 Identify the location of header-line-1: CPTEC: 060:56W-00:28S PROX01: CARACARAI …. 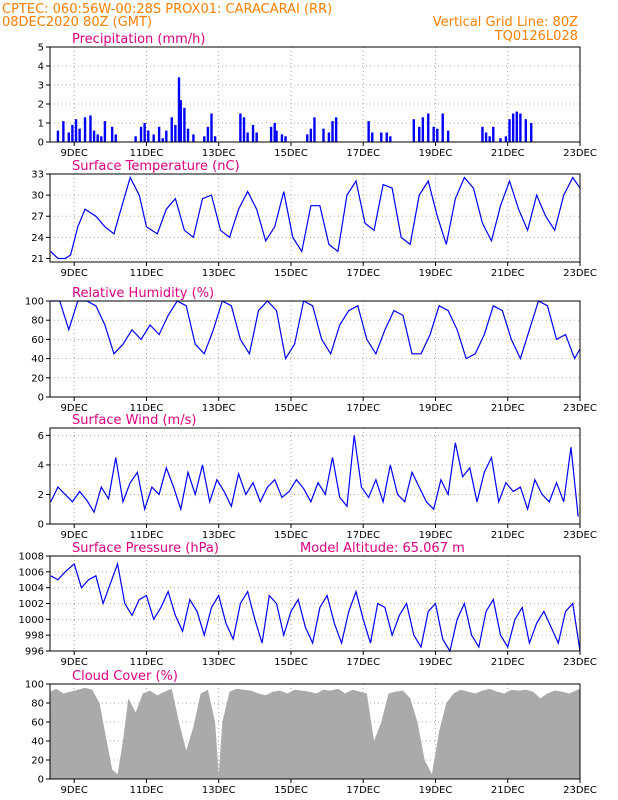
(167, 9).